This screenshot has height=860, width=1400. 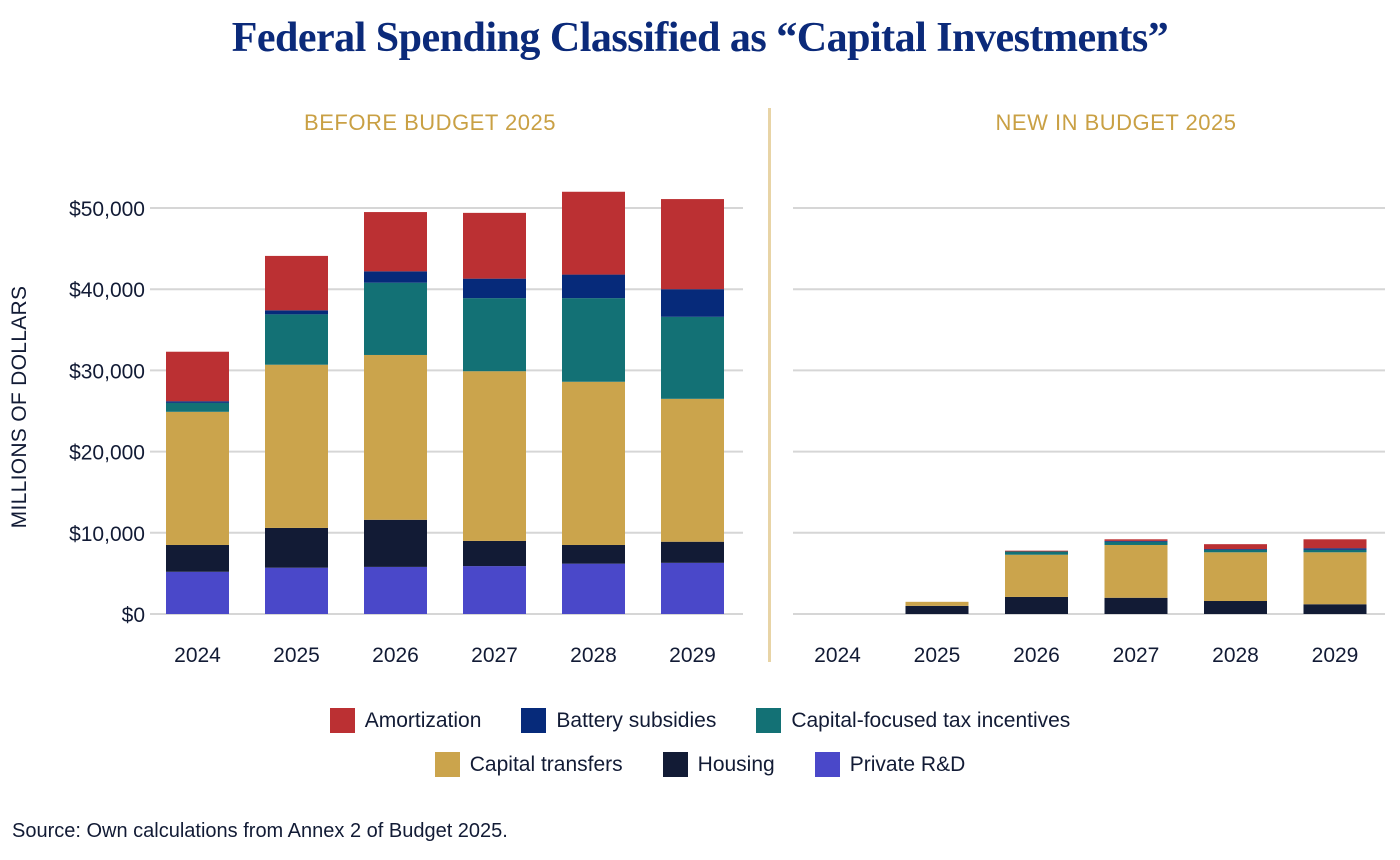 What do you see at coordinates (931, 720) in the screenshot?
I see `legend-label: Capital-focused tax incentives` at bounding box center [931, 720].